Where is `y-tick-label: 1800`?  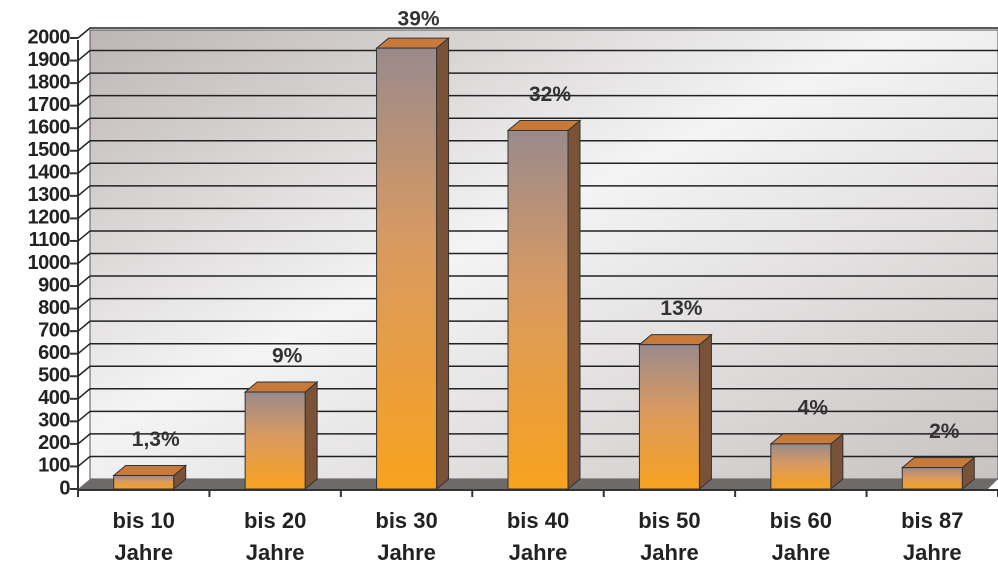
y-tick-label: 1800 is located at coordinates (49, 82).